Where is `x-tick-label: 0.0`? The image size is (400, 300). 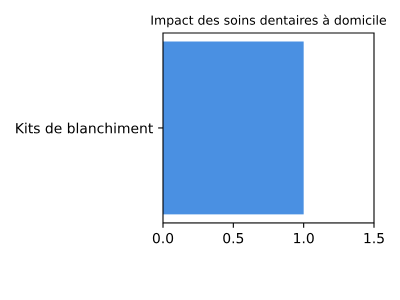
x-tick-label: 0.0 is located at coordinates (163, 238).